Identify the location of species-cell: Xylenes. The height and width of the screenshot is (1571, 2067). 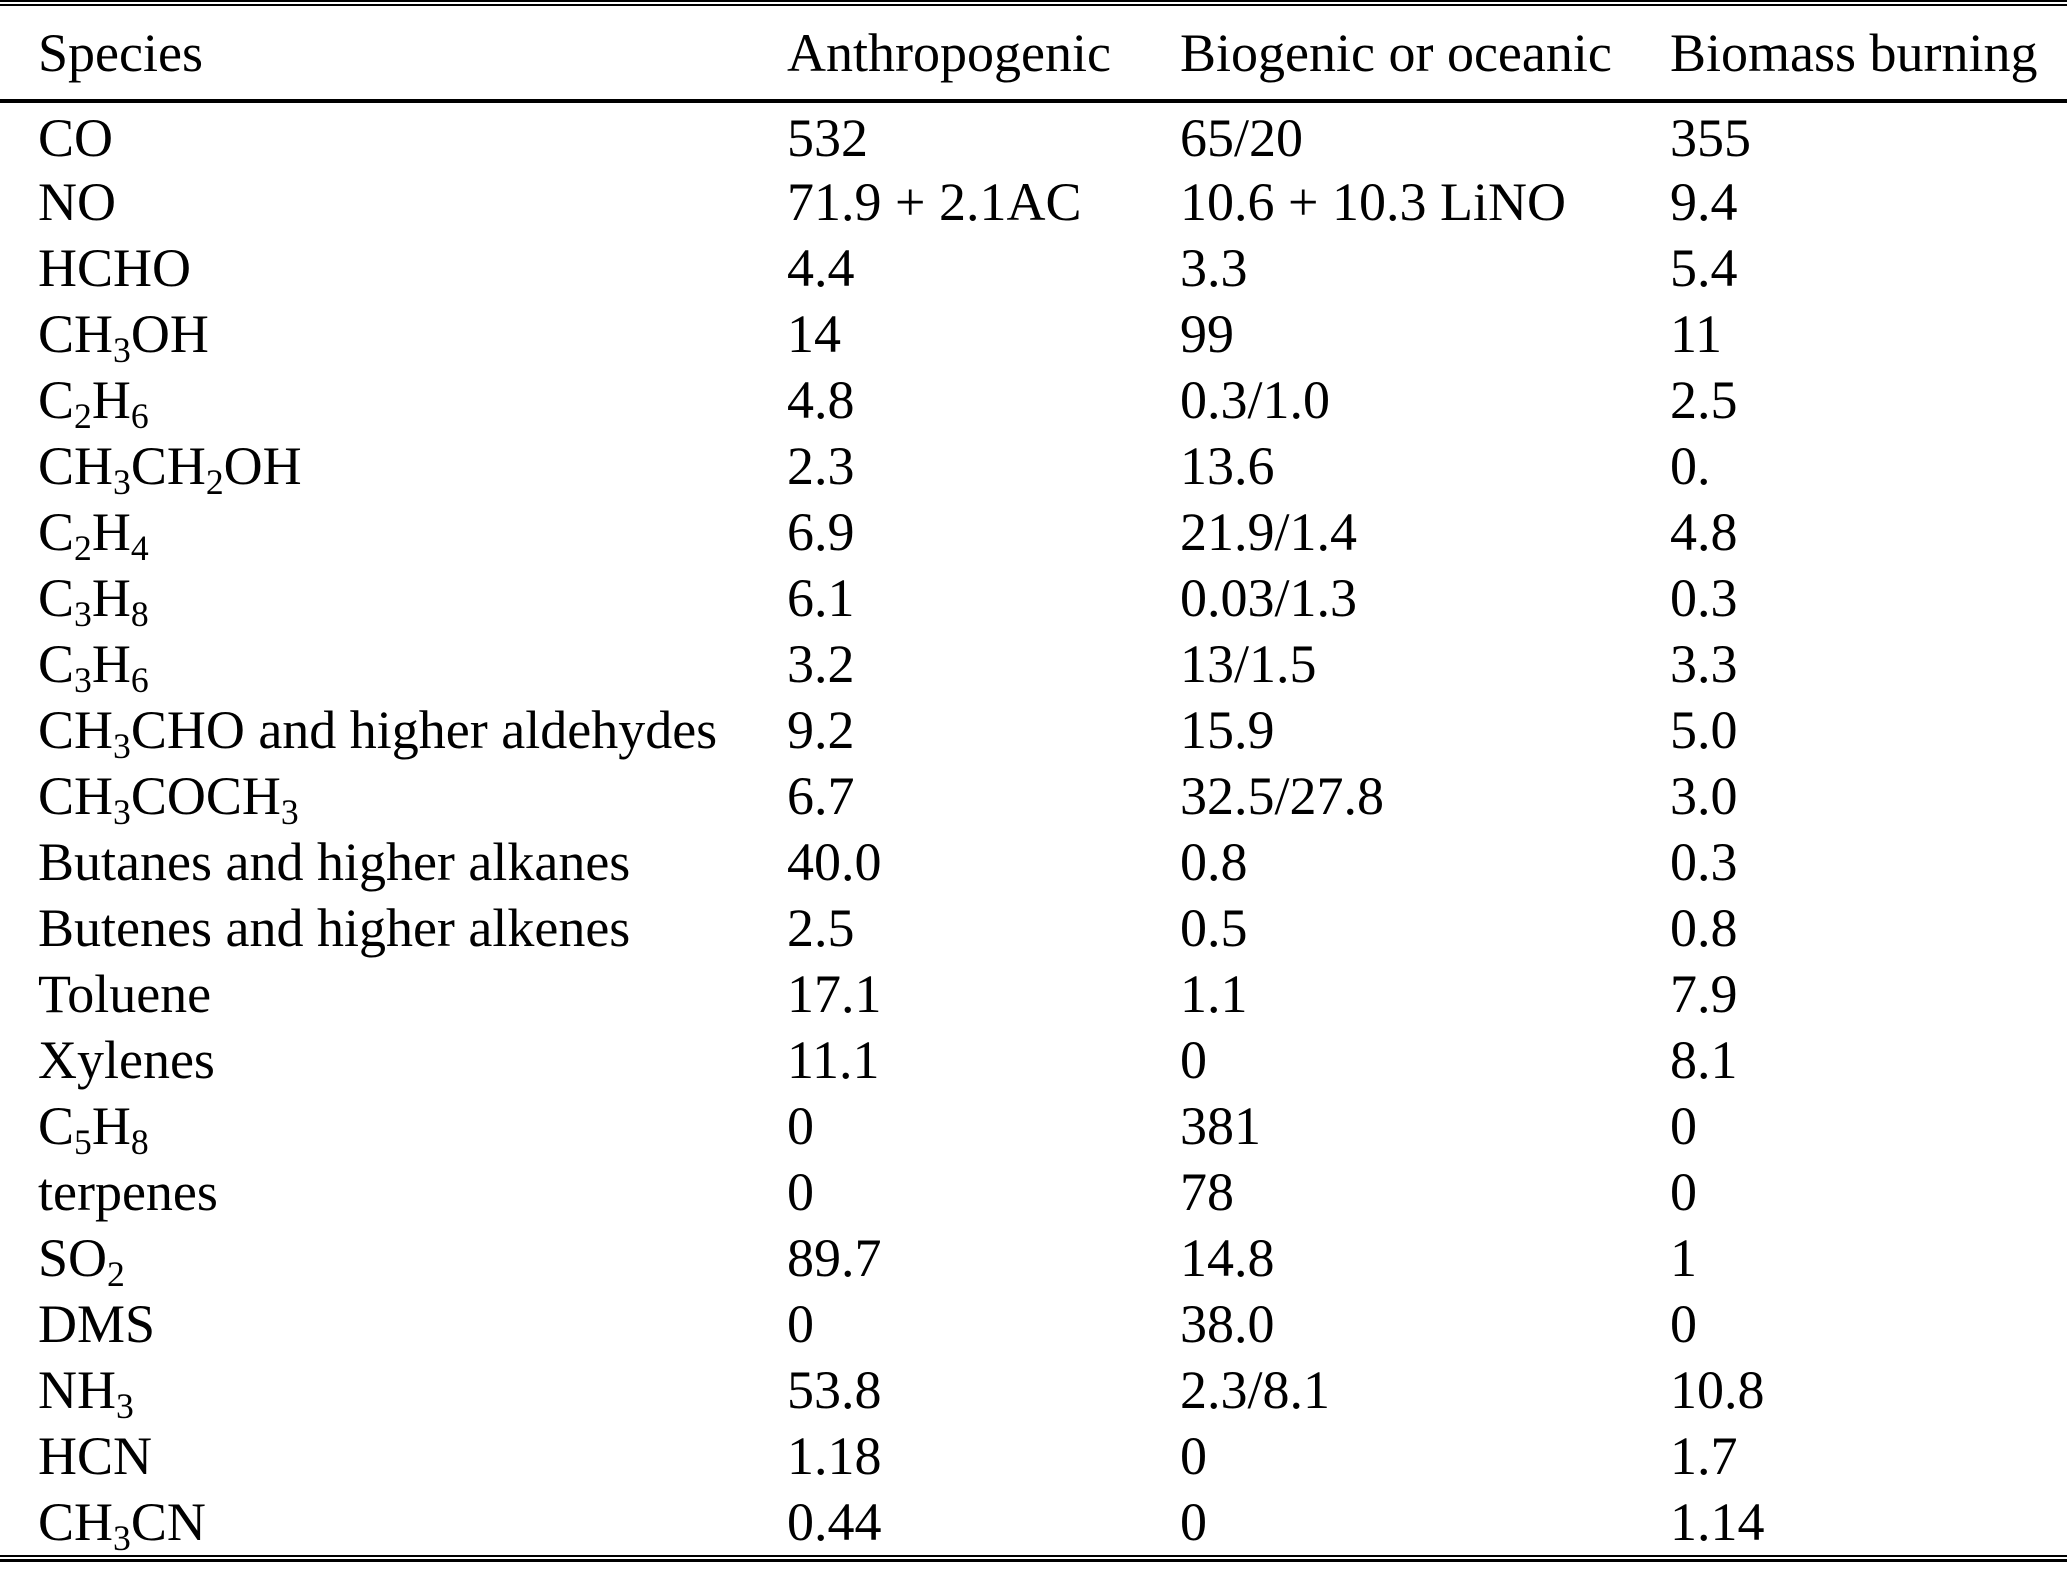
(126, 1060).